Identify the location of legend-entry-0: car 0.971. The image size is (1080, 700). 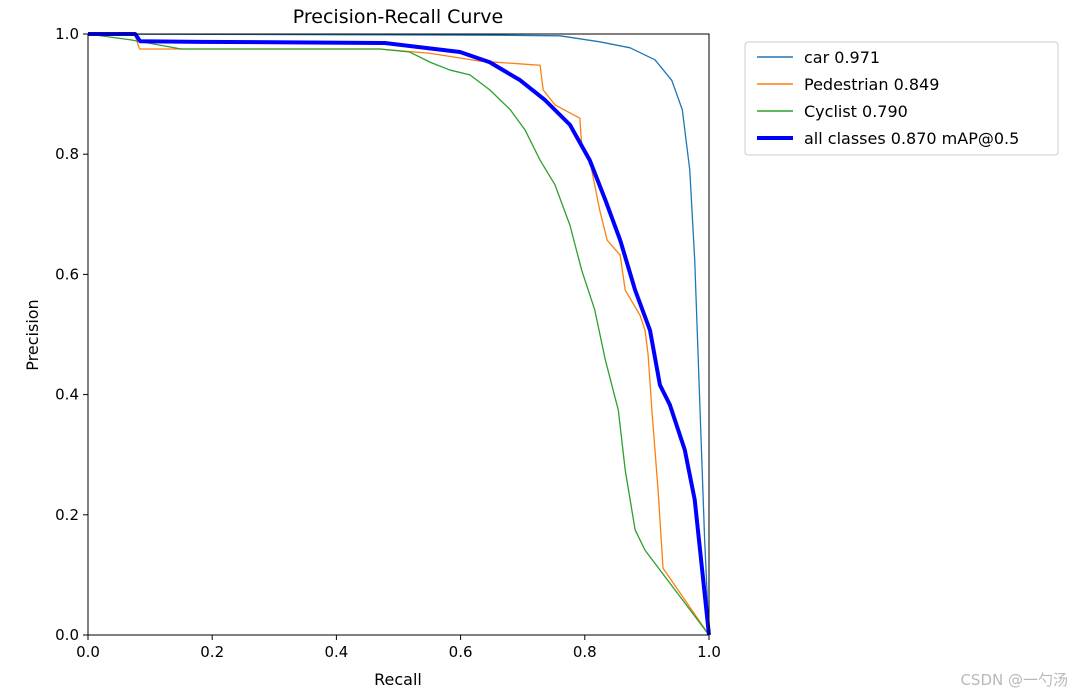
(842, 57).